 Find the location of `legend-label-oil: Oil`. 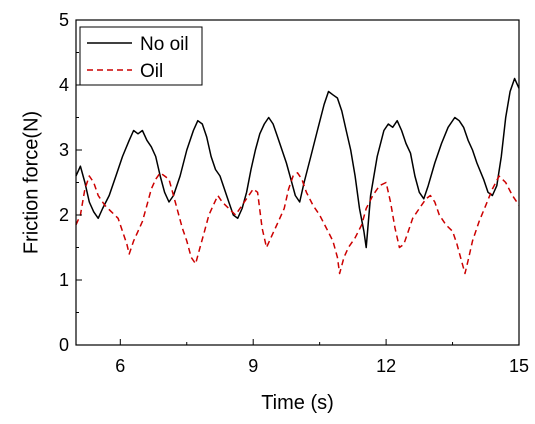

legend-label-oil: Oil is located at coordinates (151, 71).